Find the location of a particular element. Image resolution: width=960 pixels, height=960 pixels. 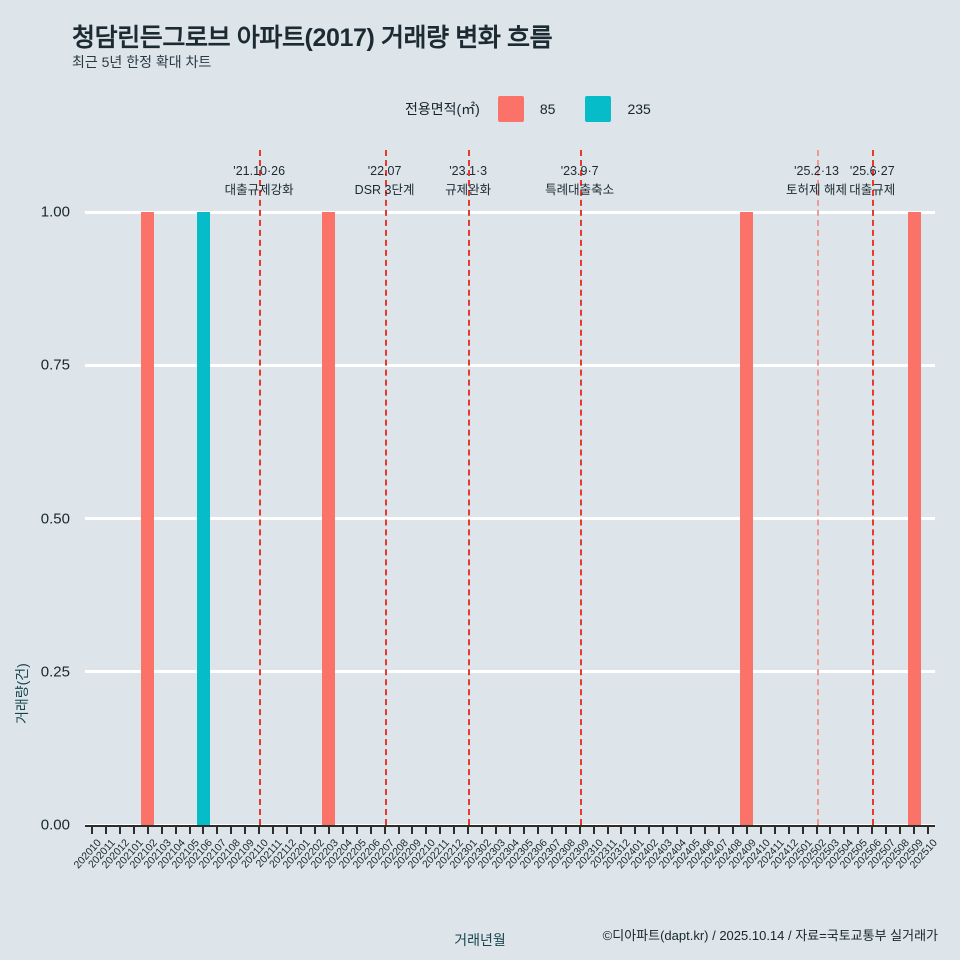

chart-legend: 전용면적(㎡) 85 235 is located at coordinates (543, 109).